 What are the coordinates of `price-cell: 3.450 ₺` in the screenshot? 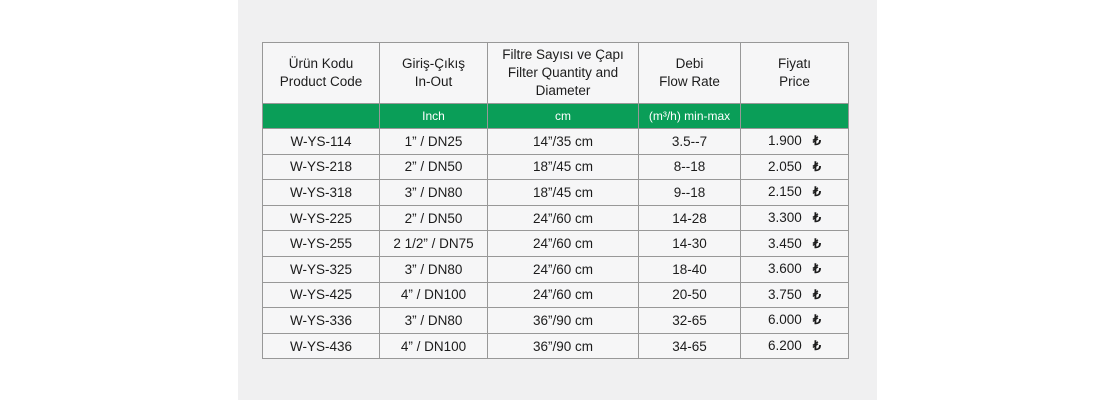 It's located at (794, 243).